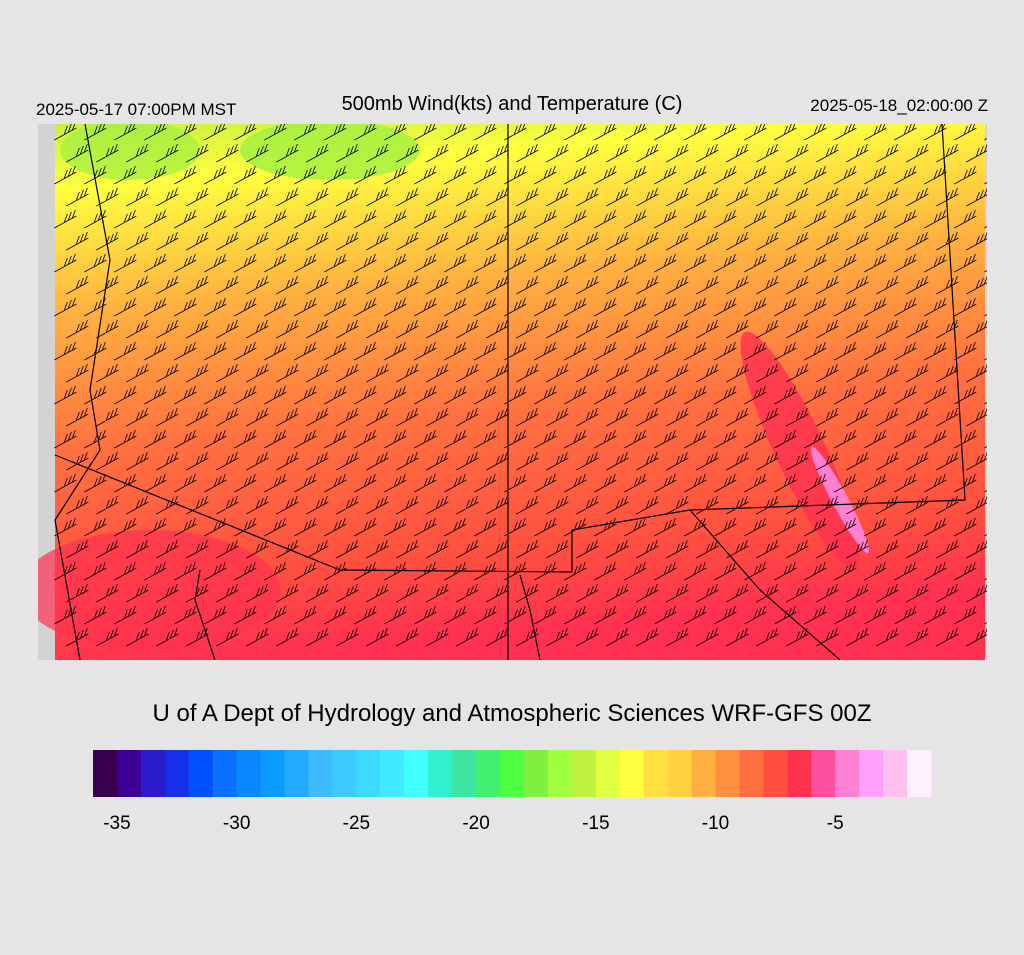  I want to click on cold-pocket, so click(330, 152).